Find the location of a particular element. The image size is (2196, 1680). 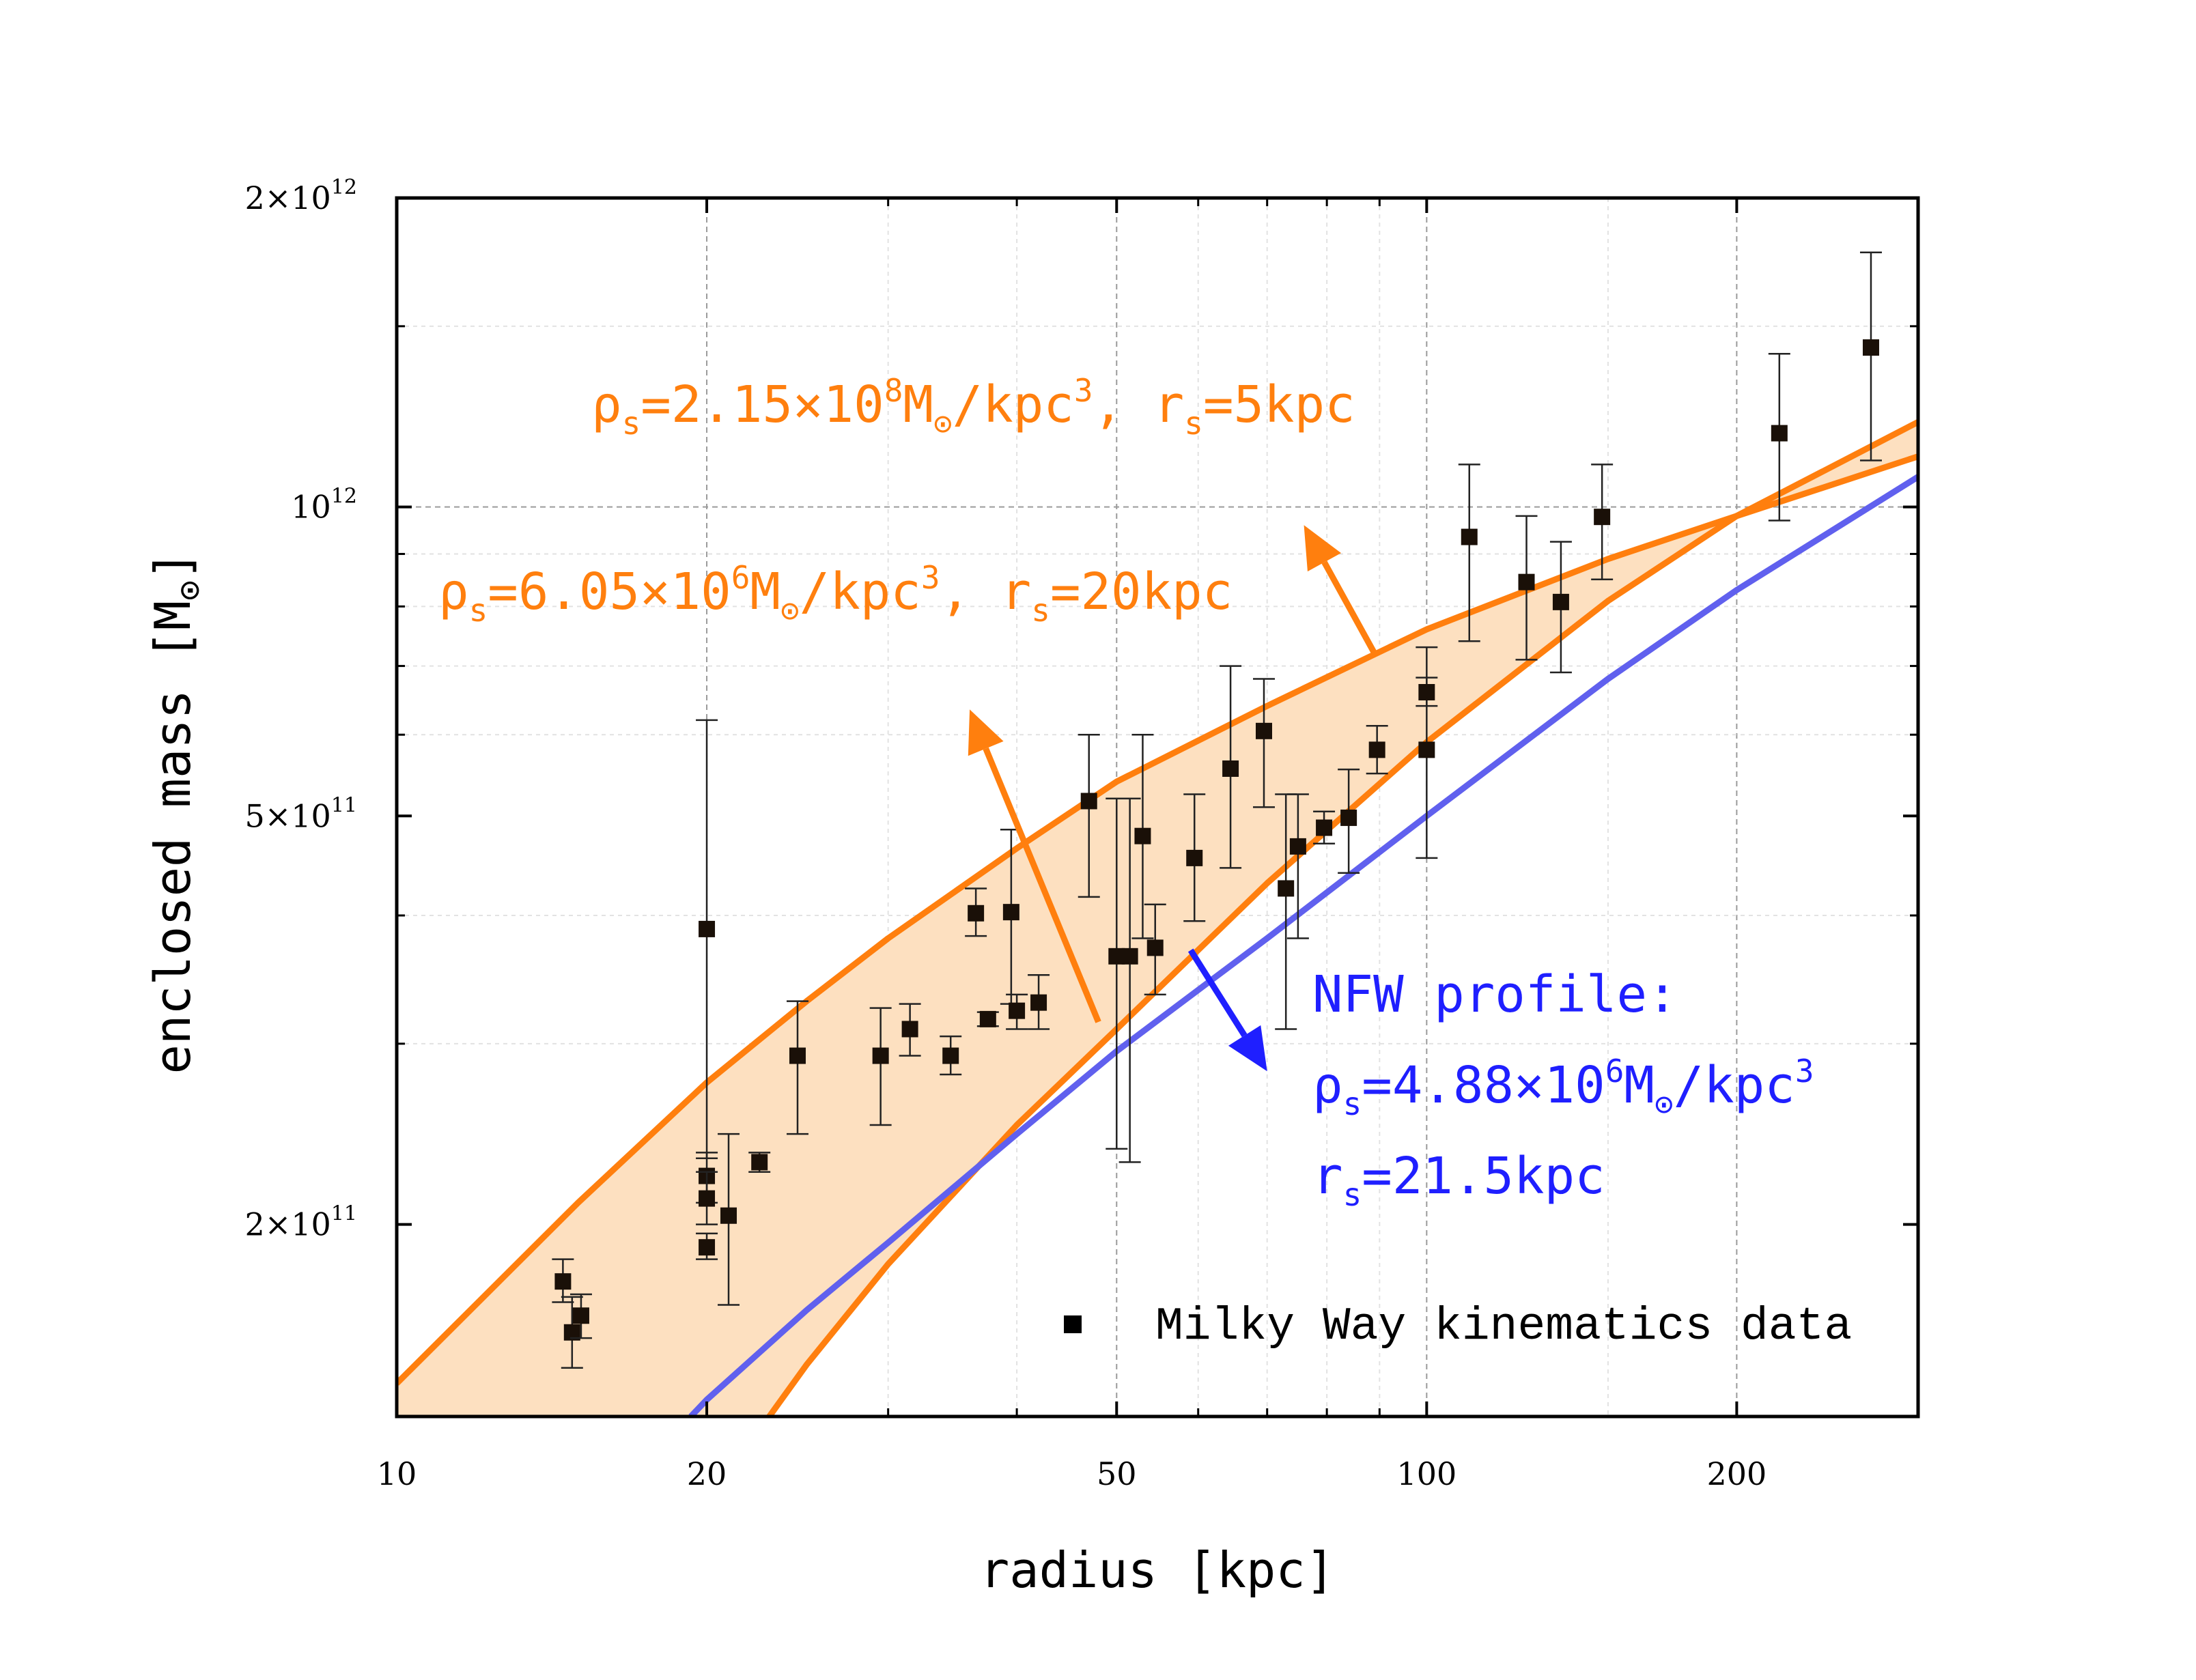

annotation-rho-6-05e6: ρs=6.05×106M⊙/kpc3, rs=20kpc is located at coordinates (836, 594).